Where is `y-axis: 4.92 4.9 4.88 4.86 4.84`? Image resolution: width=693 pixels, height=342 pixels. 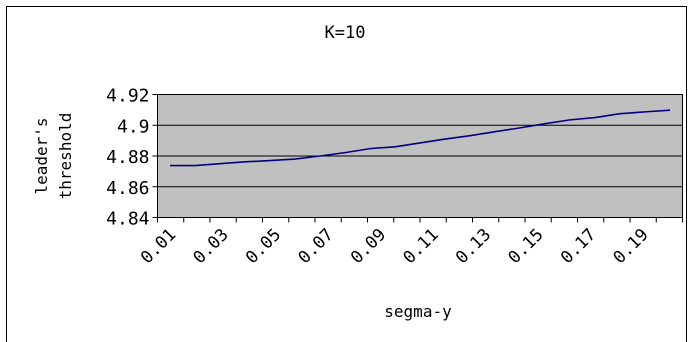
y-axis: 4.92 4.9 4.88 4.86 4.84 is located at coordinates (132, 158).